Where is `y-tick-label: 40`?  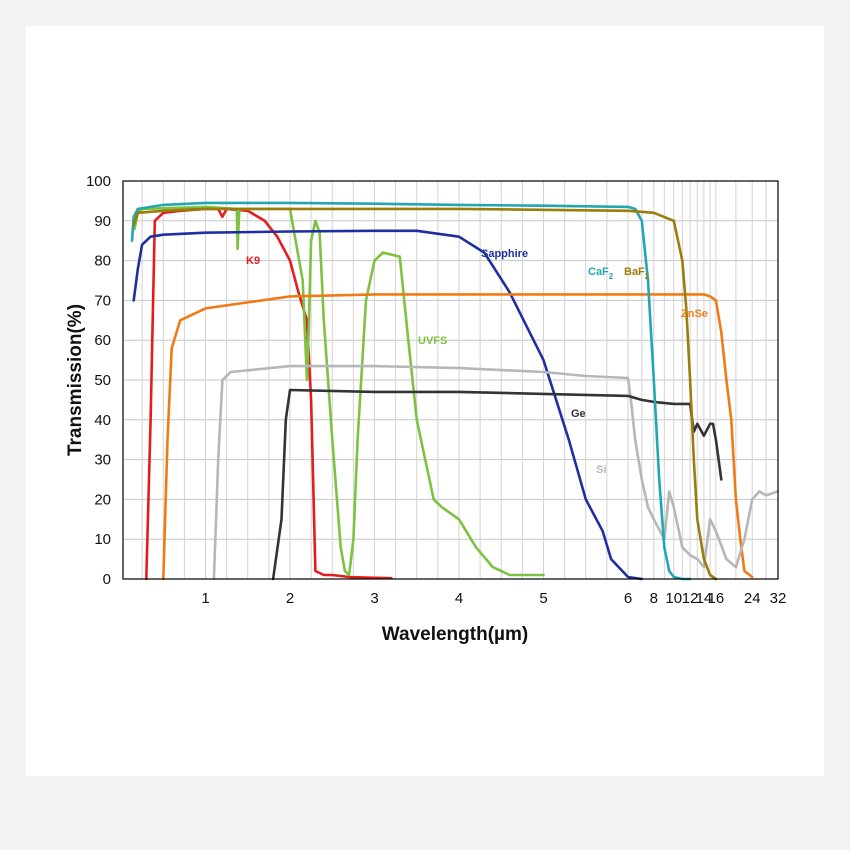 y-tick-label: 40 is located at coordinates (102, 420).